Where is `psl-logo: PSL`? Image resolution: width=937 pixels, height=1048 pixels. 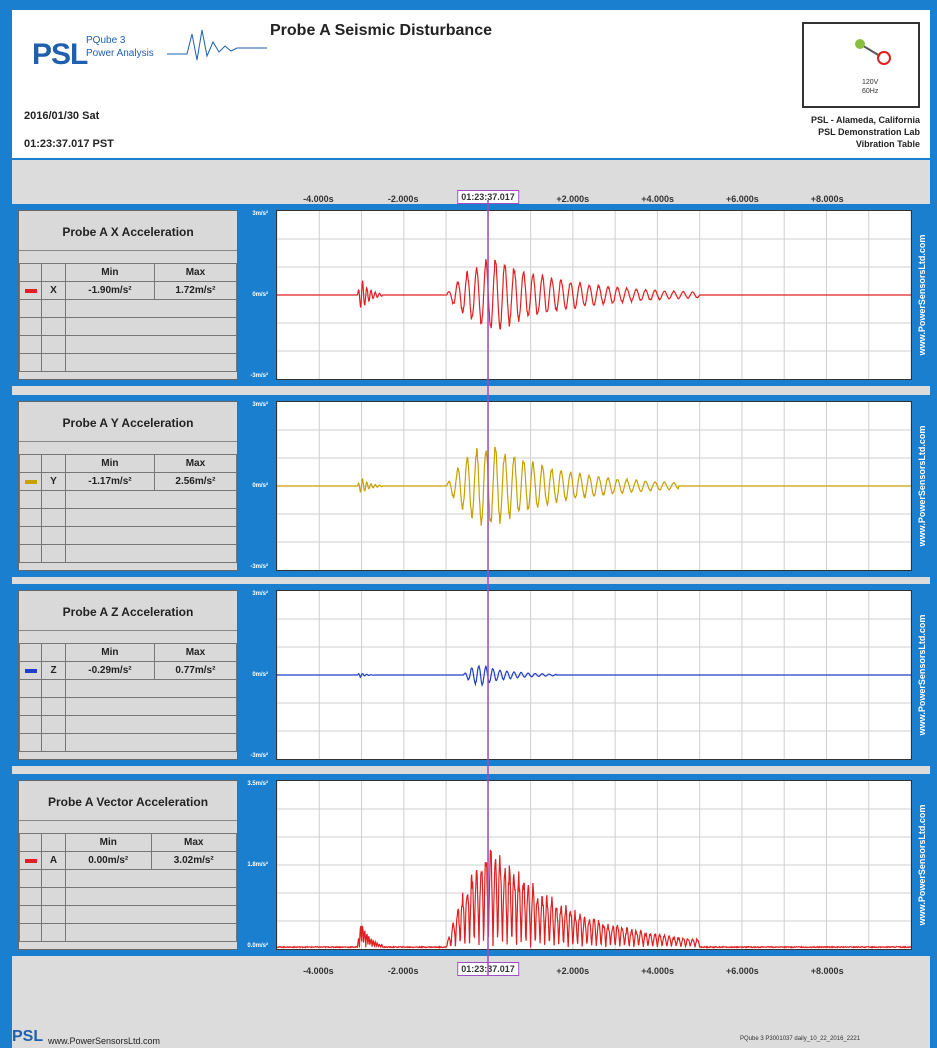 psl-logo: PSL is located at coordinates (60, 54).